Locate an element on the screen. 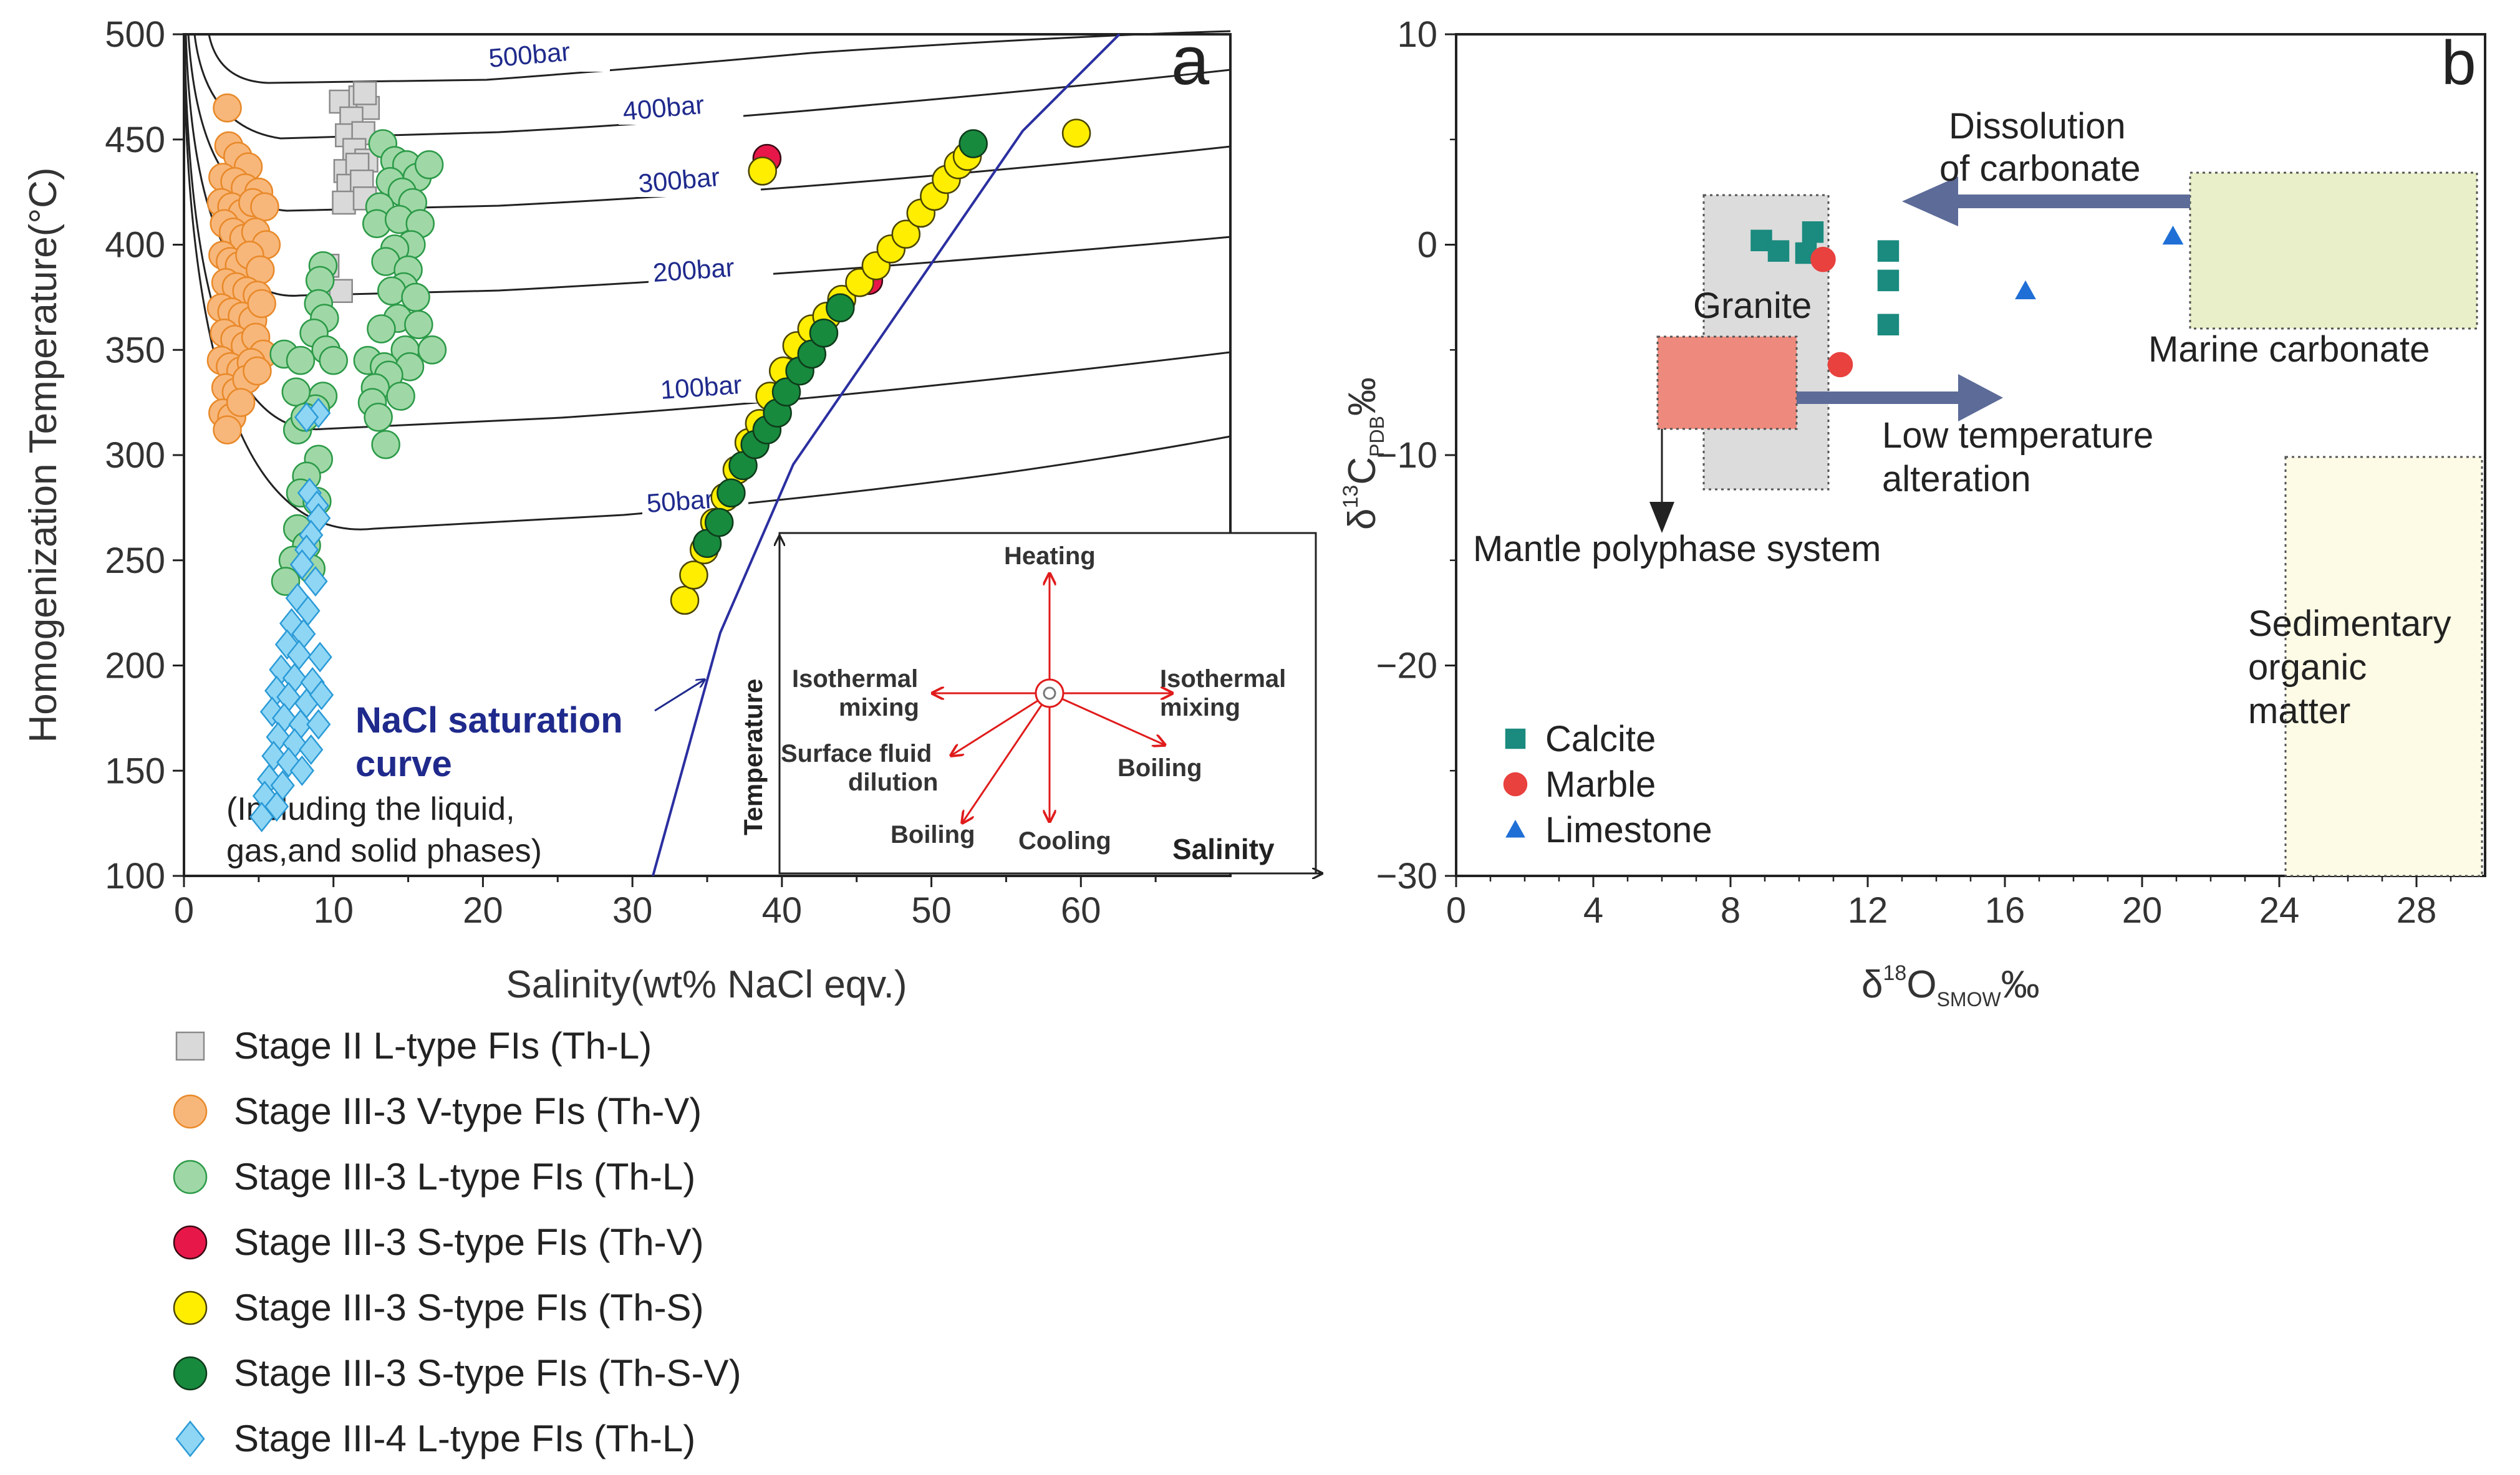 The height and width of the screenshot is (1475, 2520). legend-label: Limestone is located at coordinates (1629, 830).